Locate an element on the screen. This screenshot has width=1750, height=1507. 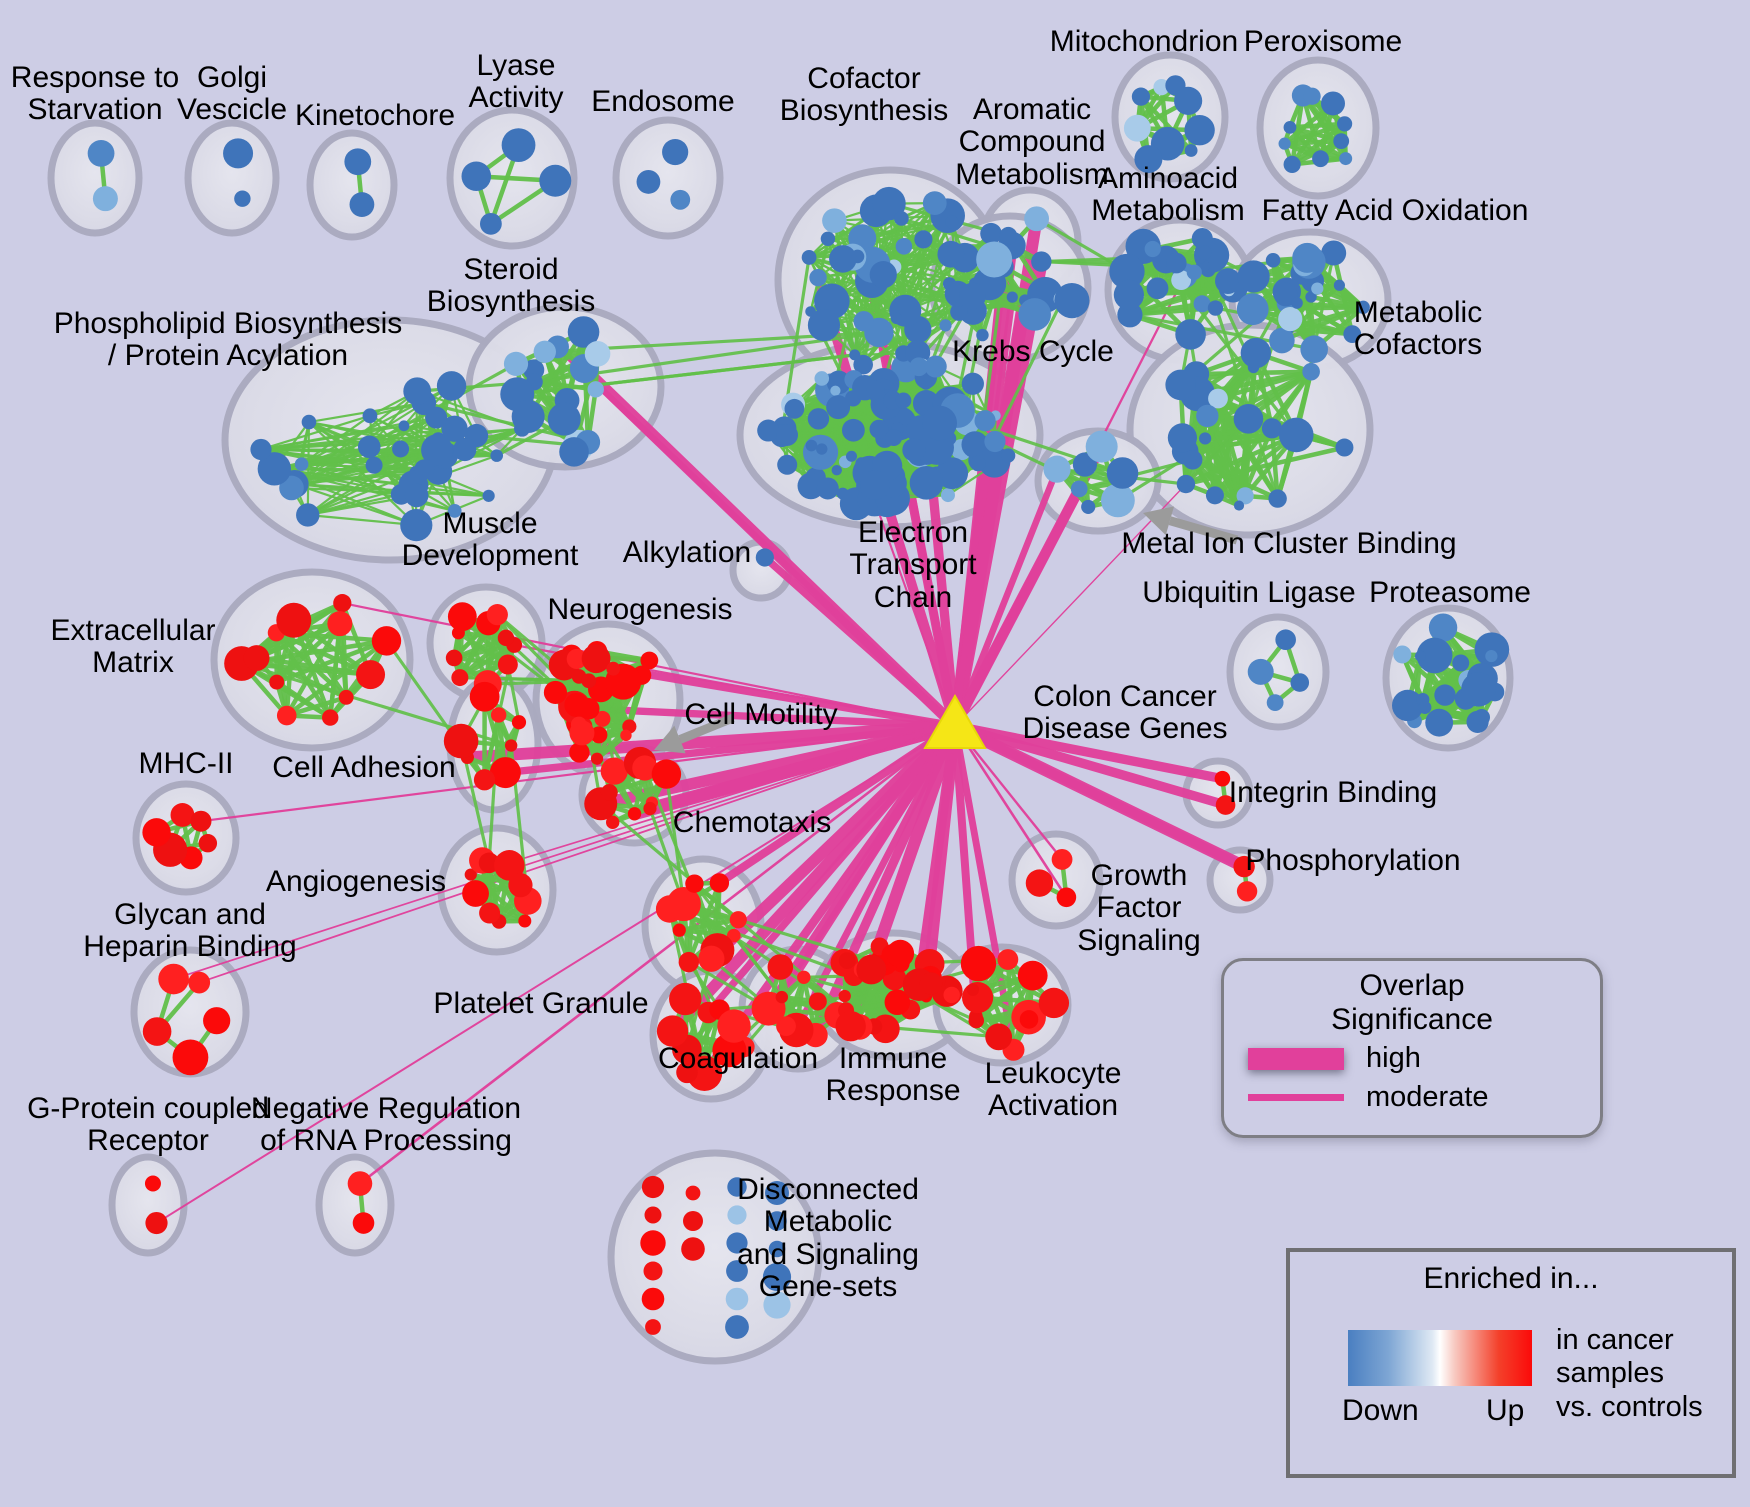
enrichment-down-label: Down is located at coordinates (1380, 1410).